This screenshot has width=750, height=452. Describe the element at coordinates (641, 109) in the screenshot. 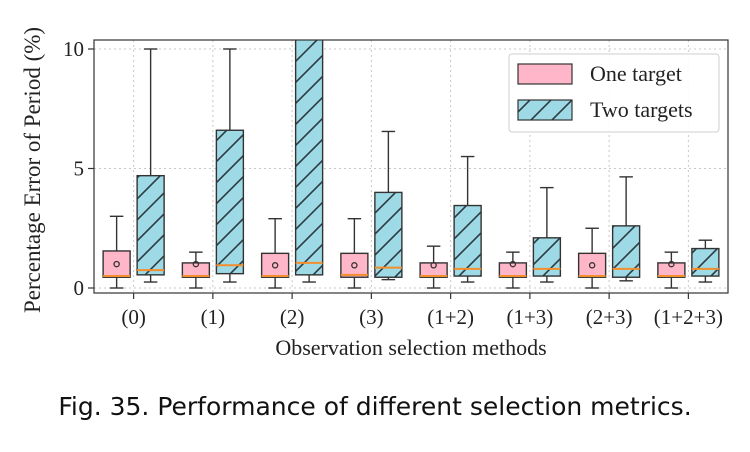

I see `legend-label: Two targets` at that location.